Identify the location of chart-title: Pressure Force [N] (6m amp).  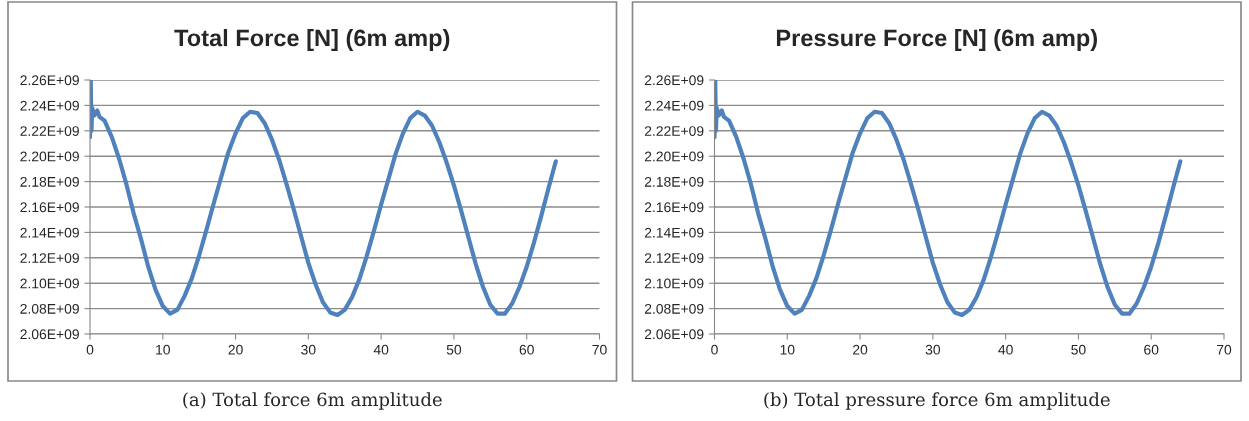
(936, 40).